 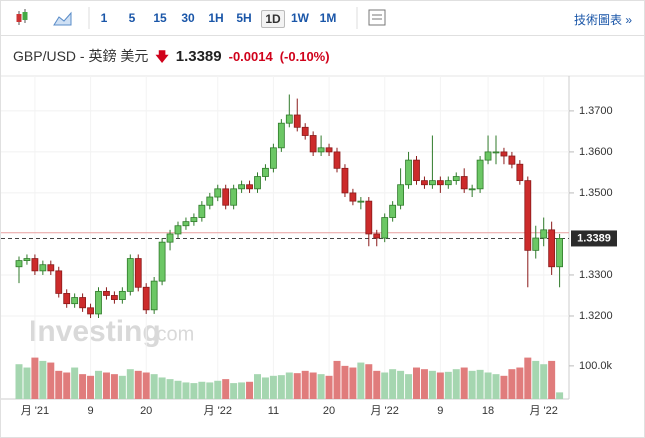 What do you see at coordinates (162, 56) in the screenshot?
I see `down-arrow: 🡇` at bounding box center [162, 56].